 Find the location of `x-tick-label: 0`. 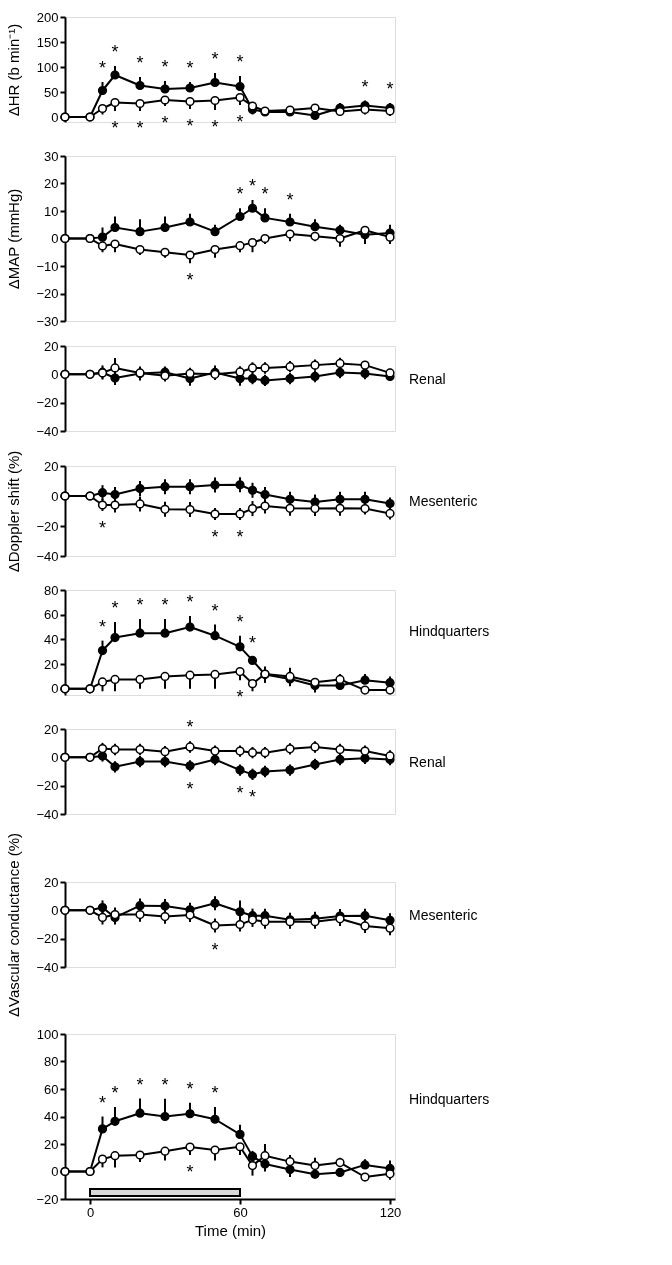

x-tick-label: 0 is located at coordinates (90, 1212).